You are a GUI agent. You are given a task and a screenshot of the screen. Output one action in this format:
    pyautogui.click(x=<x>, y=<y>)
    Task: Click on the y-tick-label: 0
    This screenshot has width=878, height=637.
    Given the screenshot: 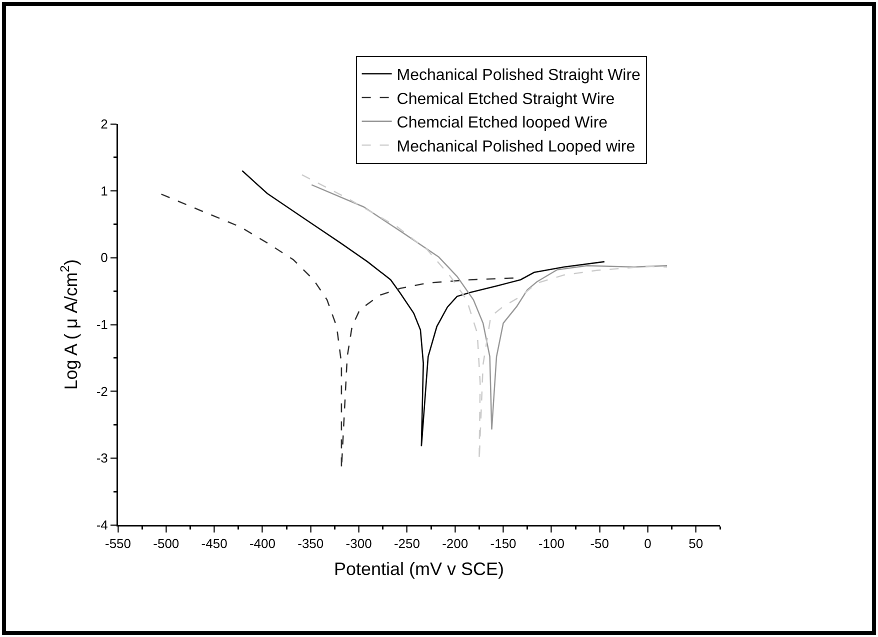 What is the action you would take?
    pyautogui.click(x=104, y=258)
    